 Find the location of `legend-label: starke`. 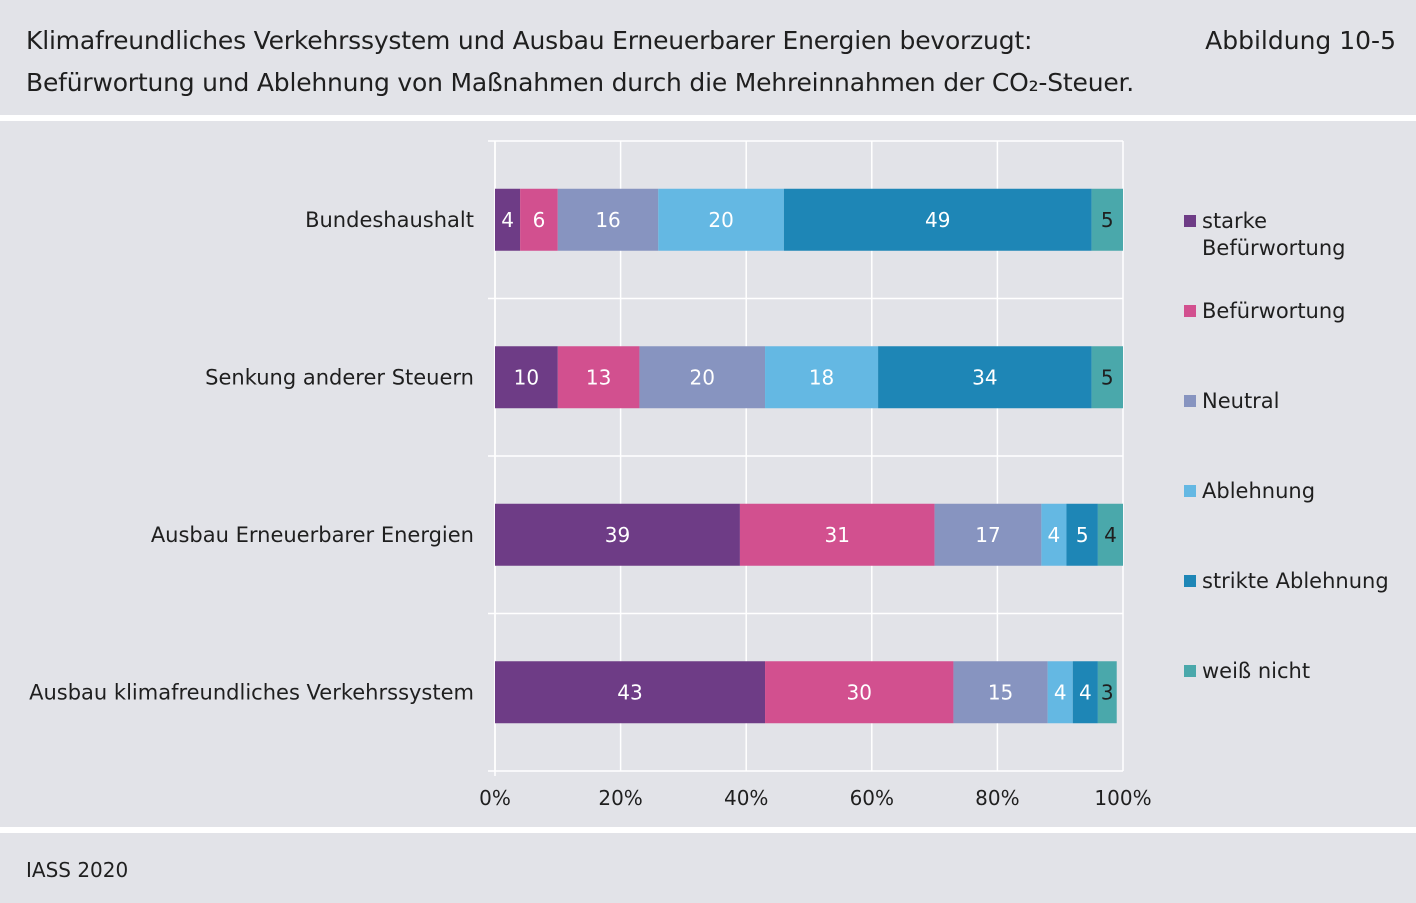

legend-label: starke is located at coordinates (1234, 221).